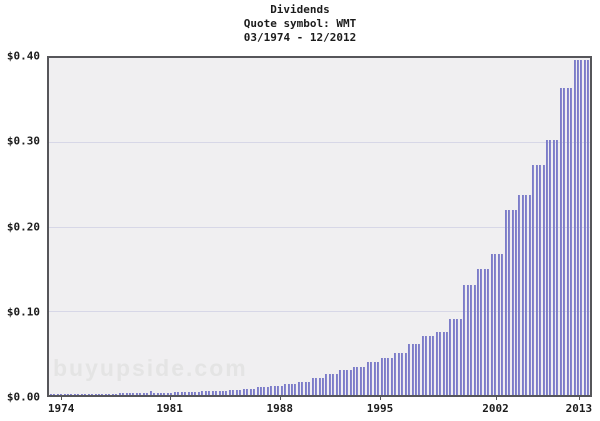 The image size is (600, 421). What do you see at coordinates (320, 406) in the screenshot?
I see `x-axis: 1974 1981 1988 1995 2002 2013` at bounding box center [320, 406].